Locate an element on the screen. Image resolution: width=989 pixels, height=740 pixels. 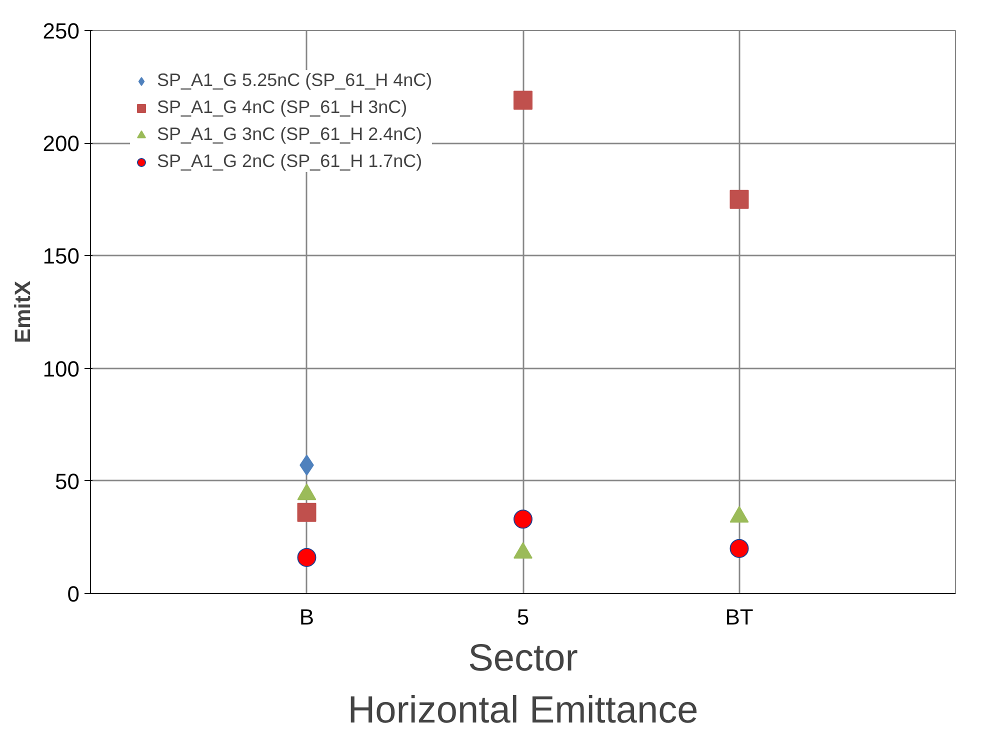
y-axis-title: EmitX is located at coordinates (22, 312).